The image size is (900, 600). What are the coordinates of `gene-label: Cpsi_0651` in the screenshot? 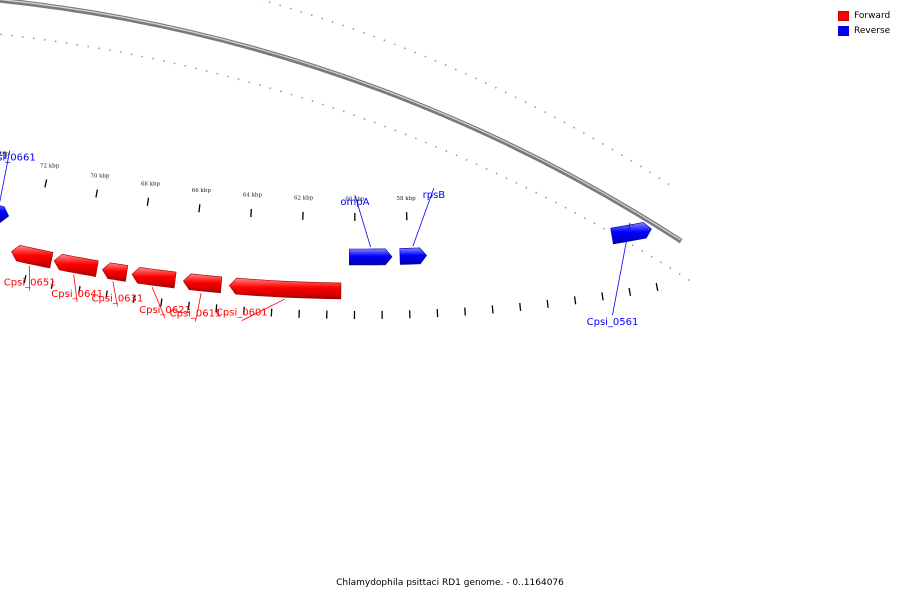 It's located at (30, 282).